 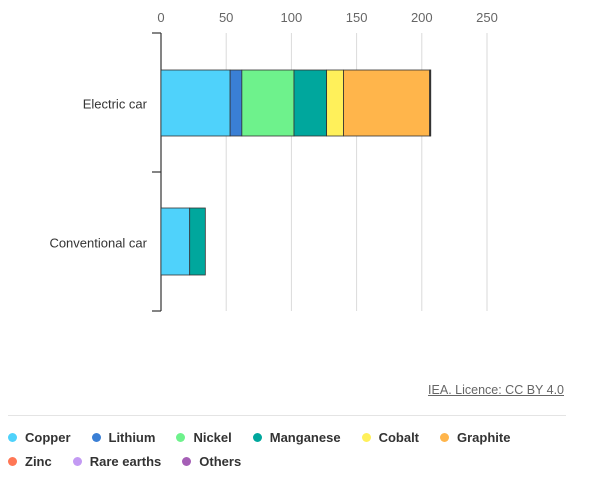 What do you see at coordinates (387, 103) in the screenshot?
I see `bar-electric-car-graphite` at bounding box center [387, 103].